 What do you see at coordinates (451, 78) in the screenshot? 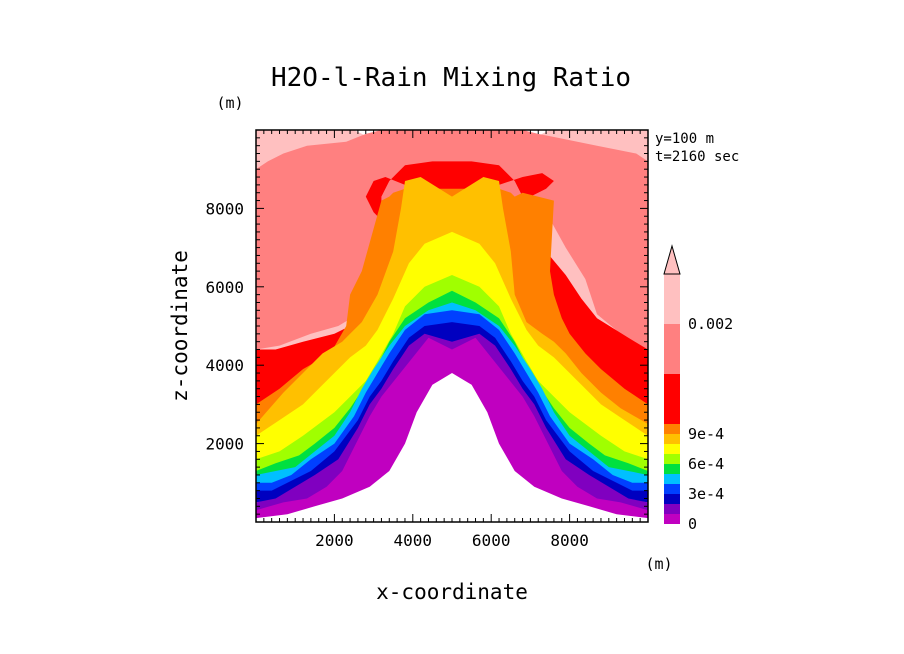
I see `chart-title: H2O-l-Rain Mixing Ratio` at bounding box center [451, 78].